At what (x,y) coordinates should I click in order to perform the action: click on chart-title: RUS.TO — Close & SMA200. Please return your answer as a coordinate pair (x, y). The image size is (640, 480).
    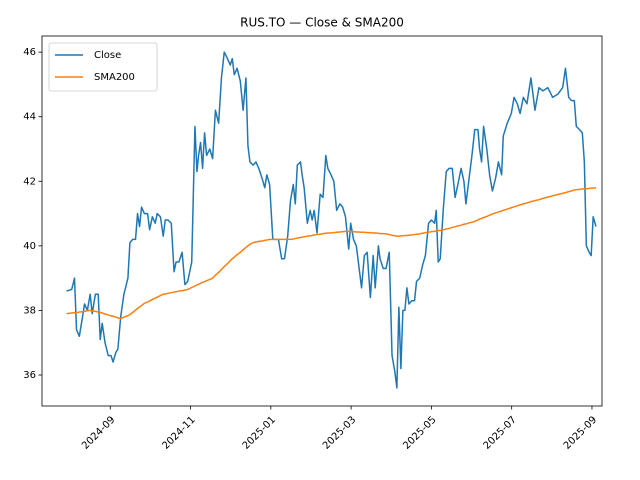
    Looking at the image, I should click on (322, 23).